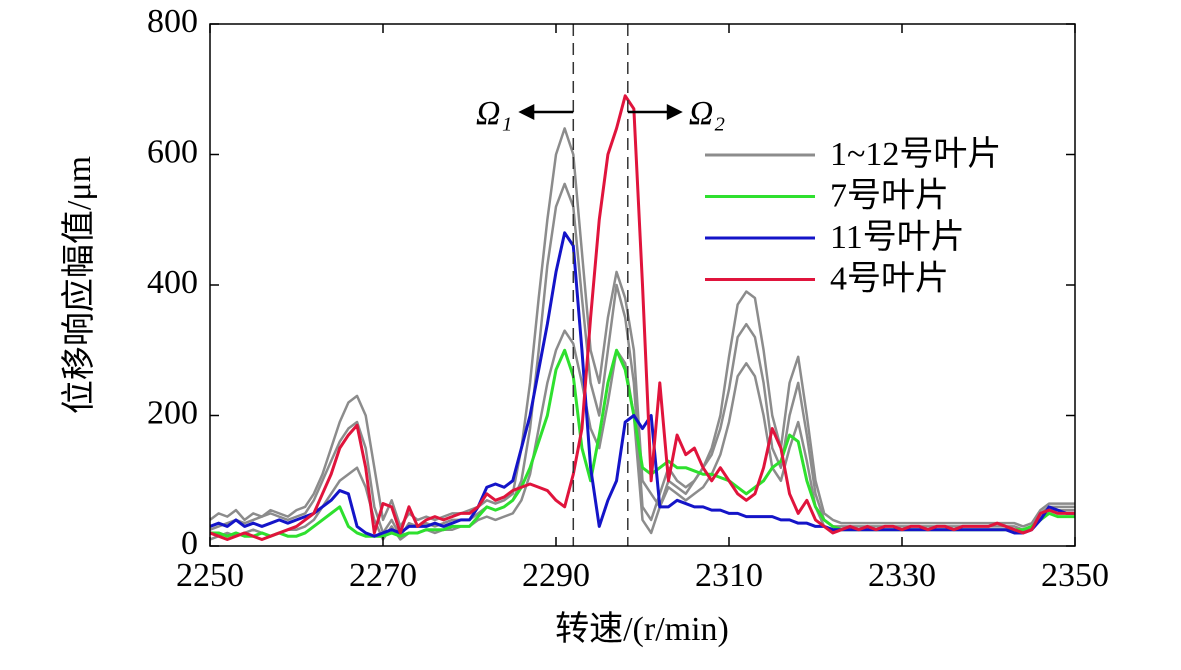 The image size is (1181, 670). What do you see at coordinates (902, 575) in the screenshot?
I see `x-tick-label: 2330` at bounding box center [902, 575].